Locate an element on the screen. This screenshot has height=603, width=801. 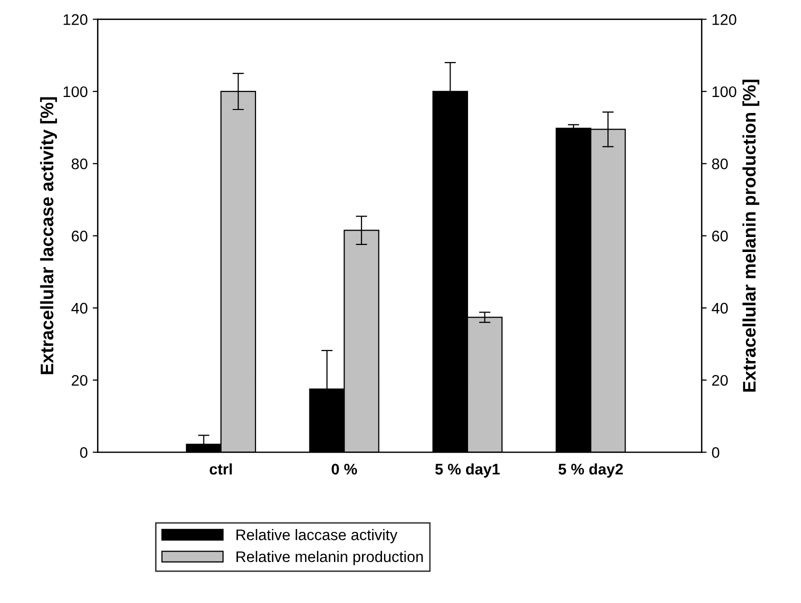
x-tick-label: 0 % is located at coordinates (344, 469).